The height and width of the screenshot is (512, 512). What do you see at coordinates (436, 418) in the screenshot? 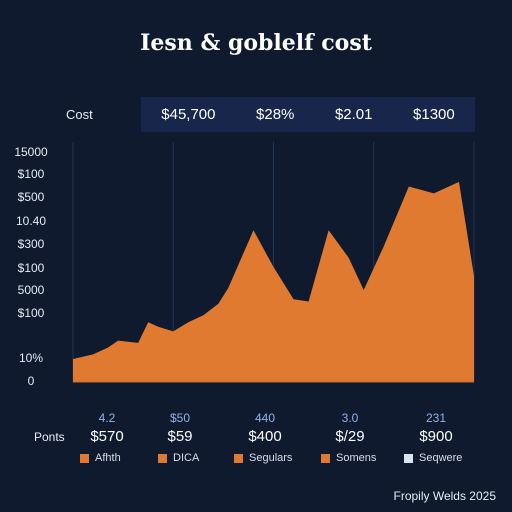
I see `x-tick-label: 231` at bounding box center [436, 418].